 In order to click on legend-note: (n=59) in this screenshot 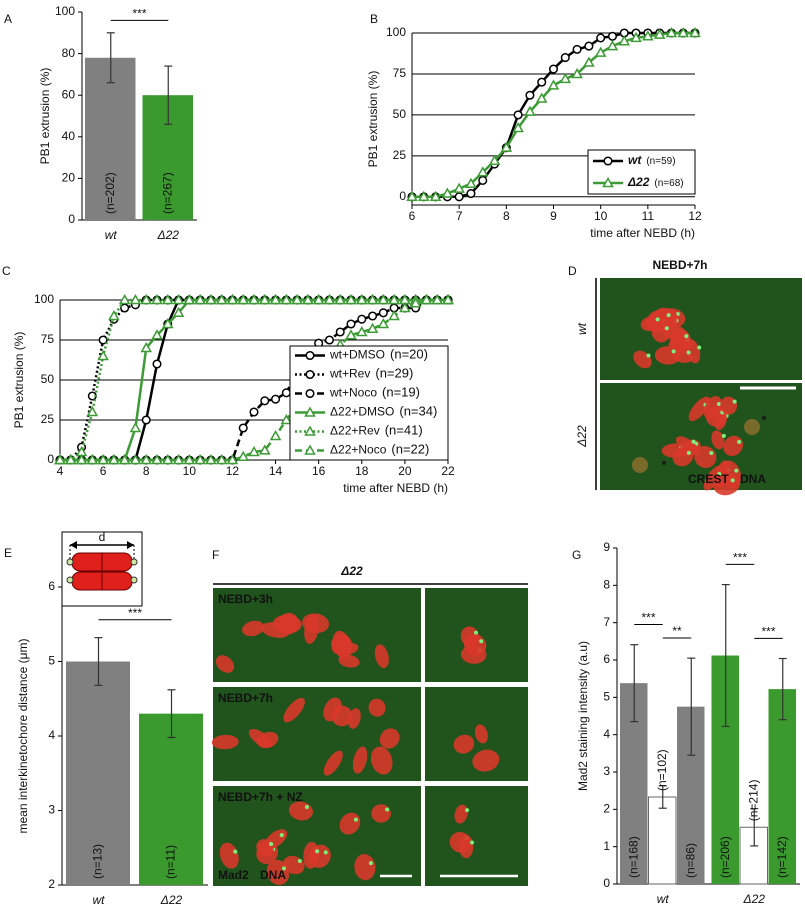, I will do `click(660, 161)`.